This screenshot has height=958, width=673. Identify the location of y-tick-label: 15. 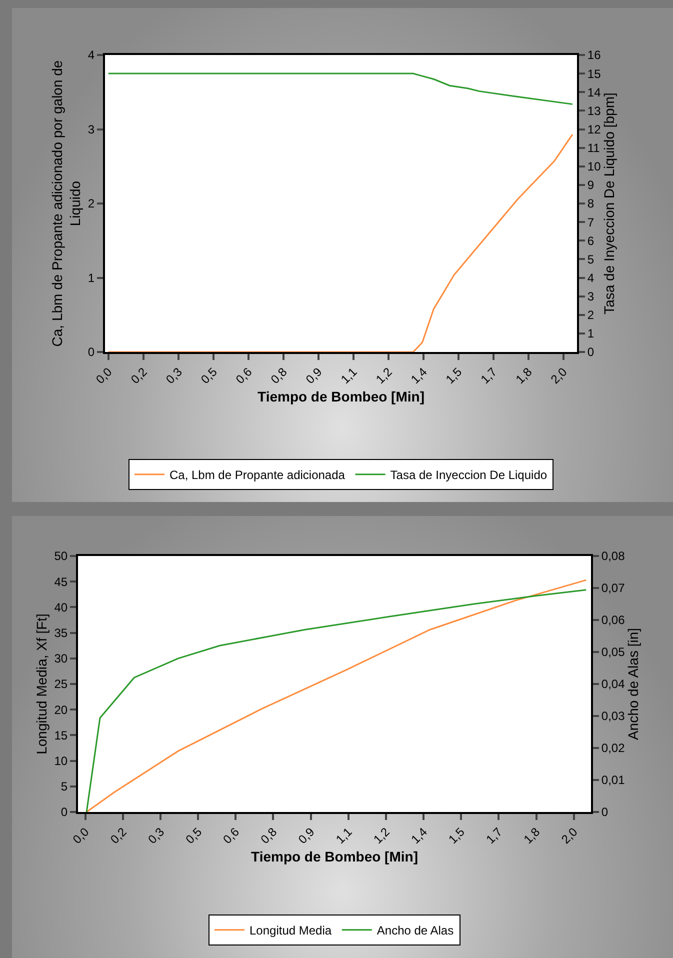
(61, 735).